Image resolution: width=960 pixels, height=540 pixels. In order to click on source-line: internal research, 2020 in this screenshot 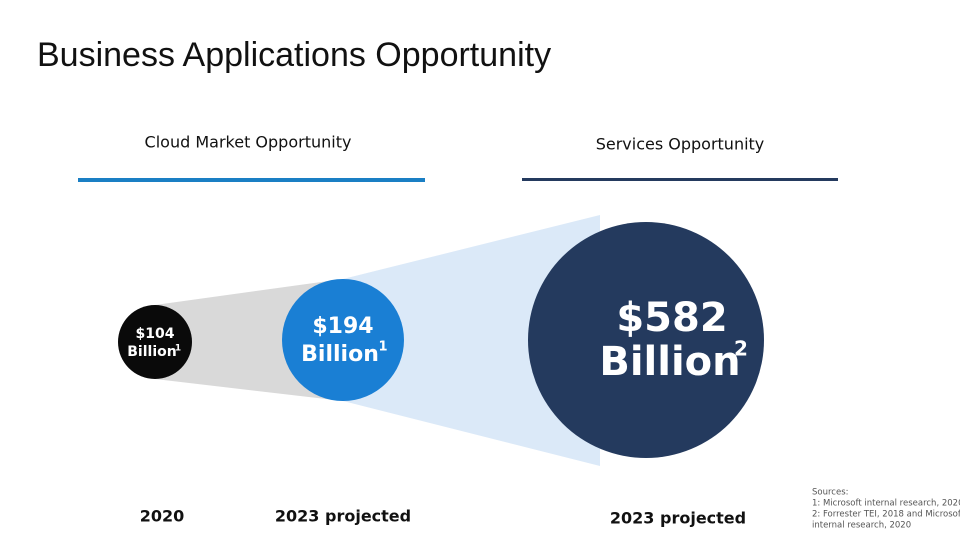, I will do `click(861, 526)`.